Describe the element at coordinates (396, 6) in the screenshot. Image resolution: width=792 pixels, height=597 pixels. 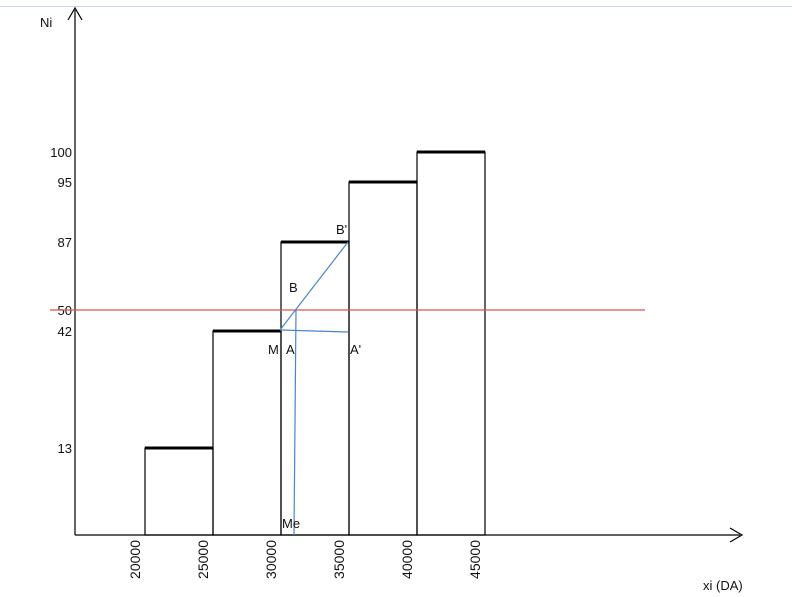
I see `top-border` at that location.